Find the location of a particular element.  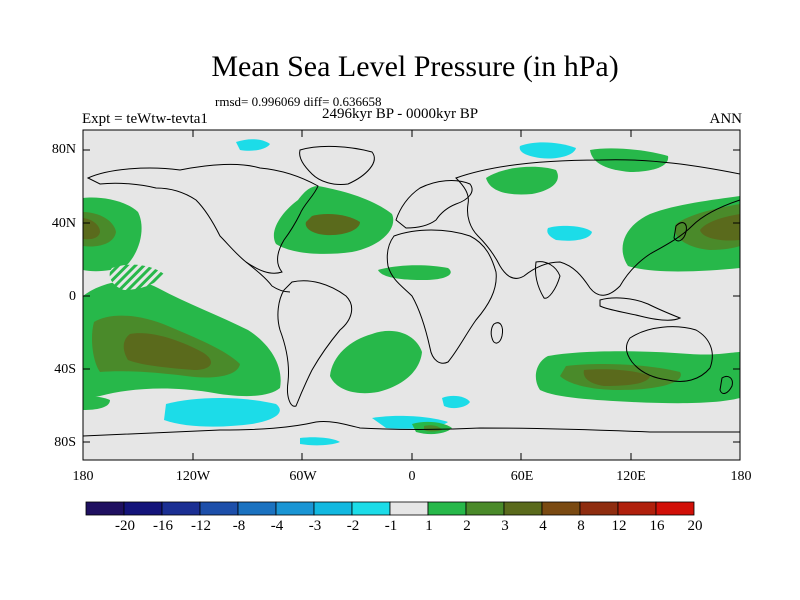

coast-antarctica is located at coordinates (411, 429).